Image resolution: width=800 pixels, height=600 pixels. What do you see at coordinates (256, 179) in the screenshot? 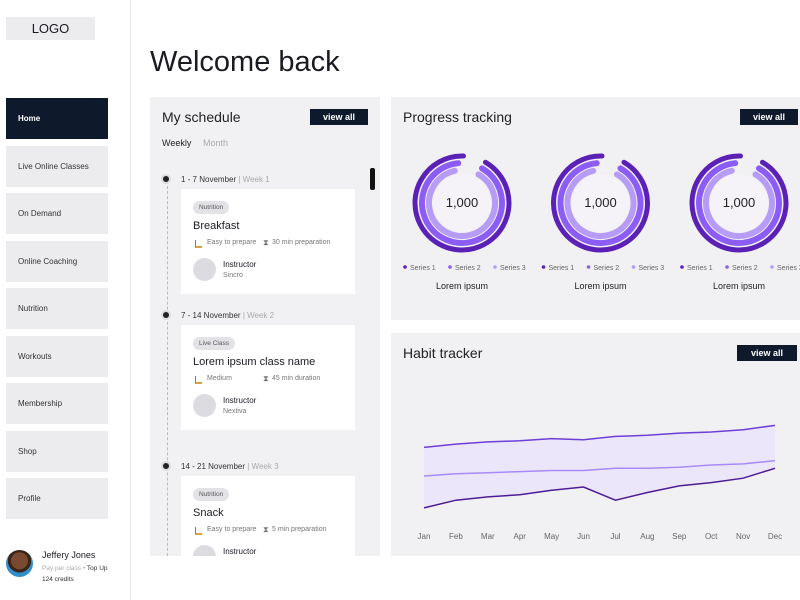
I see `week-number: Week 1` at bounding box center [256, 179].